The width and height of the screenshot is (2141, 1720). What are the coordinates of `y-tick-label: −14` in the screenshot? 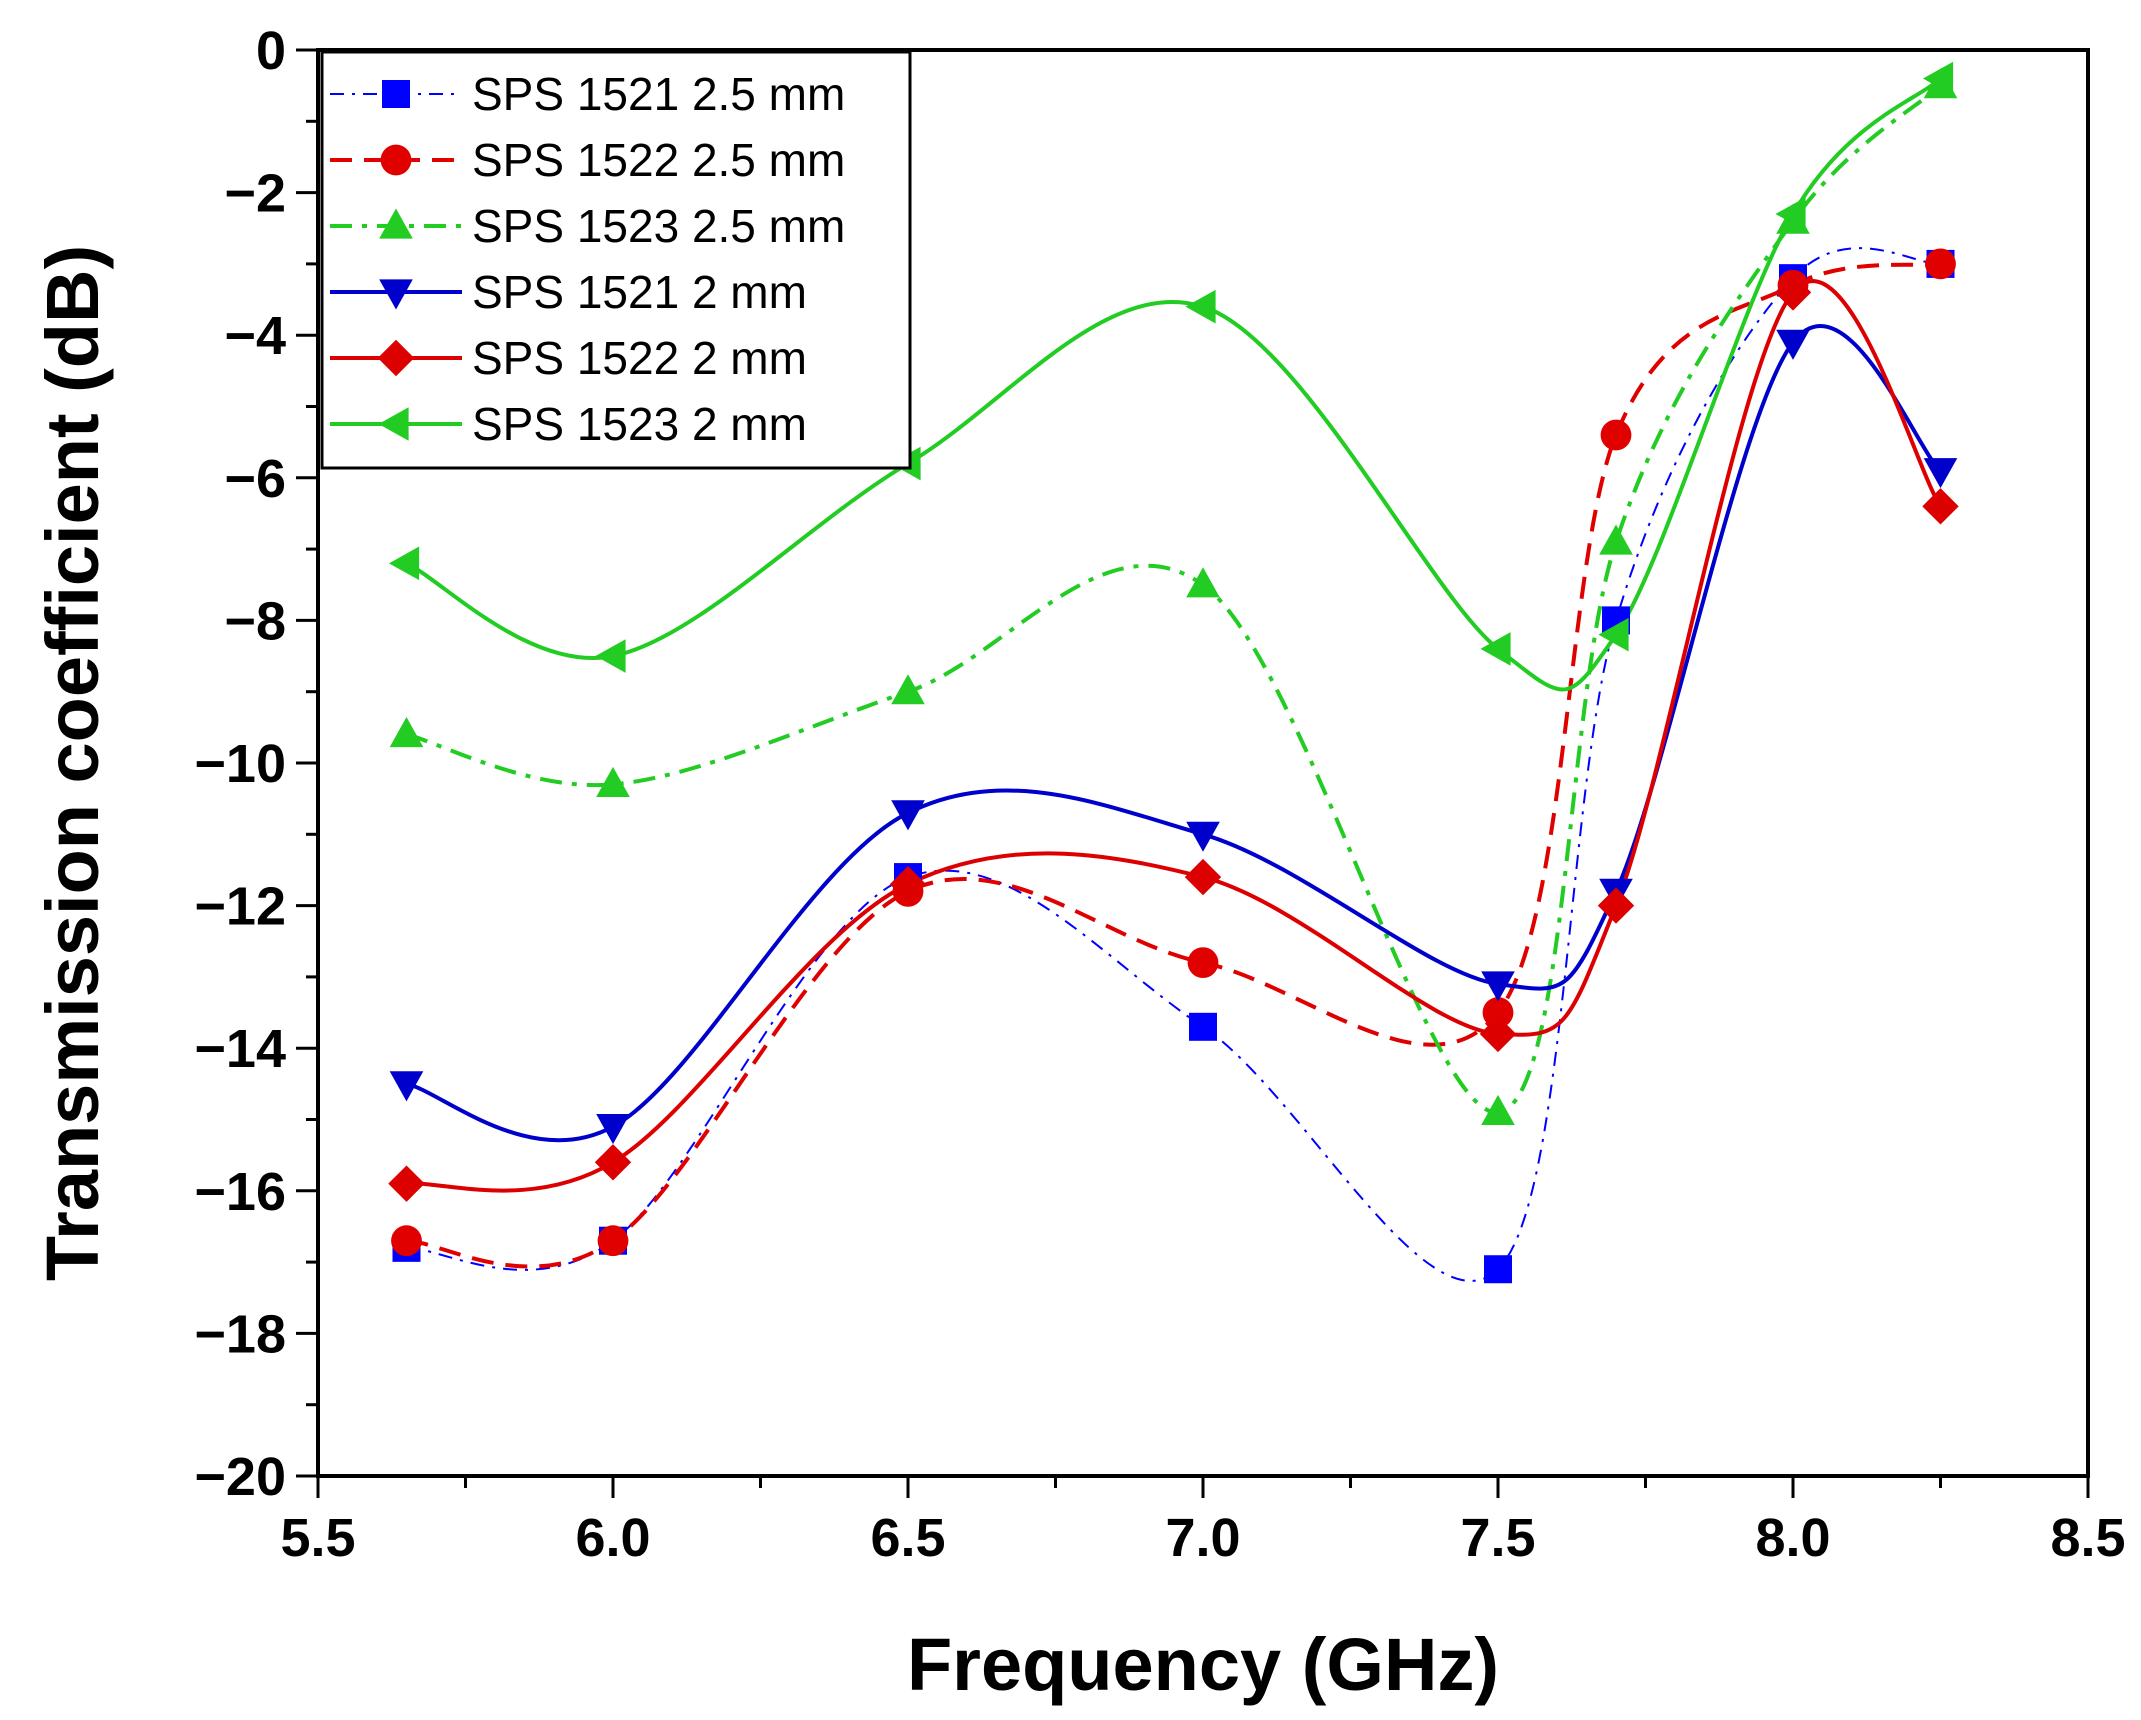 It's located at (240, 1049).